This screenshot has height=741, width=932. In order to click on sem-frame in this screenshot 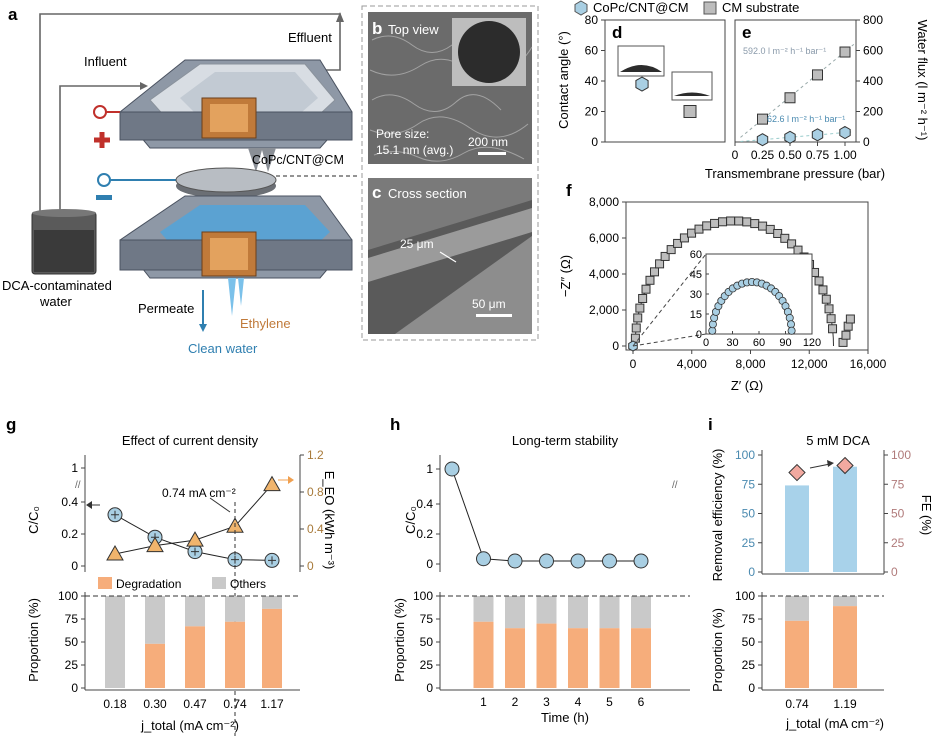, I will do `click(450, 173)`.